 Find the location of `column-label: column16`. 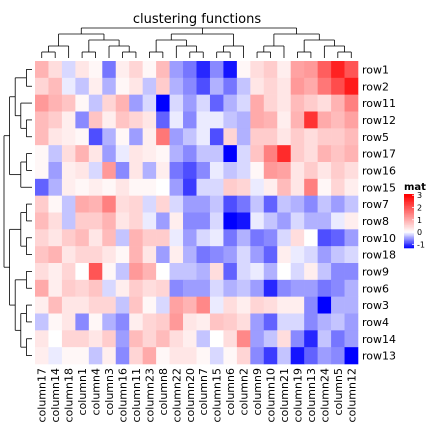

column-label: column16 is located at coordinates (122, 395).